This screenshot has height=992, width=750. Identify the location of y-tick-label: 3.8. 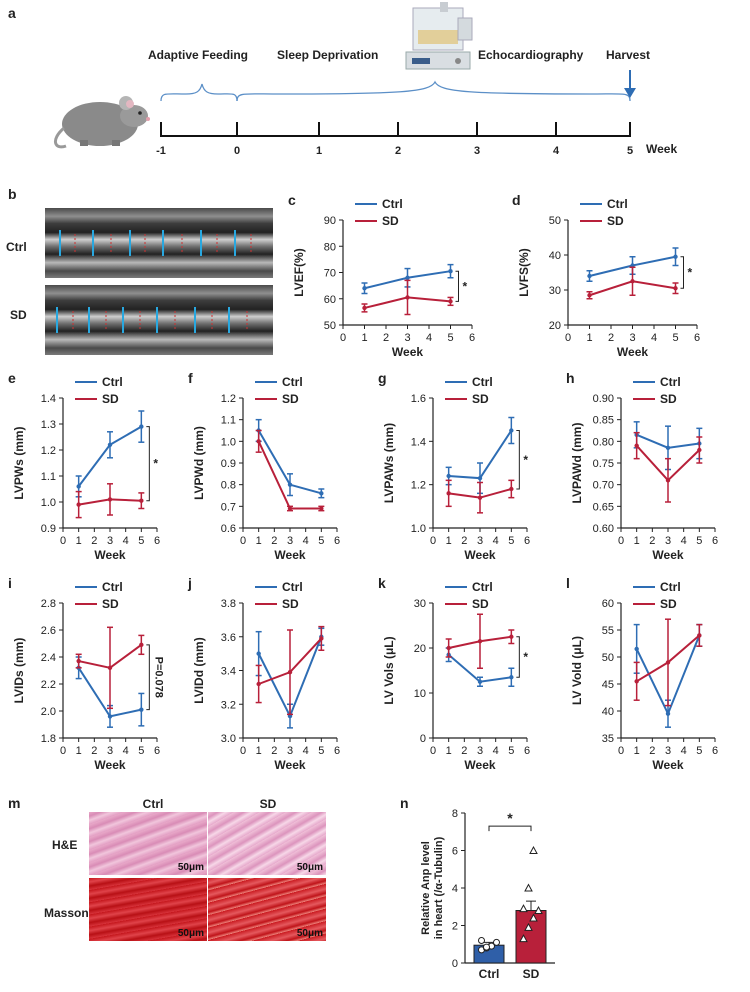
(228, 604).